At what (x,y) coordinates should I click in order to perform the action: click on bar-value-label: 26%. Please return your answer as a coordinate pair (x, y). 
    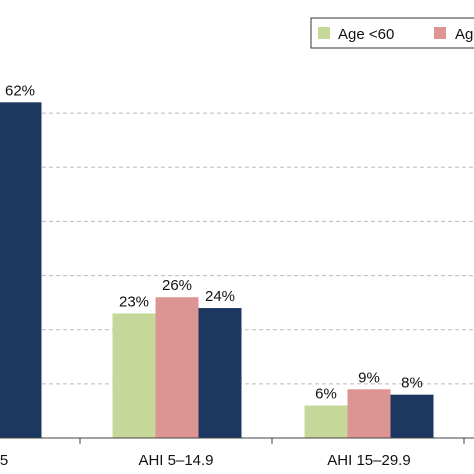
    Looking at the image, I should click on (177, 285).